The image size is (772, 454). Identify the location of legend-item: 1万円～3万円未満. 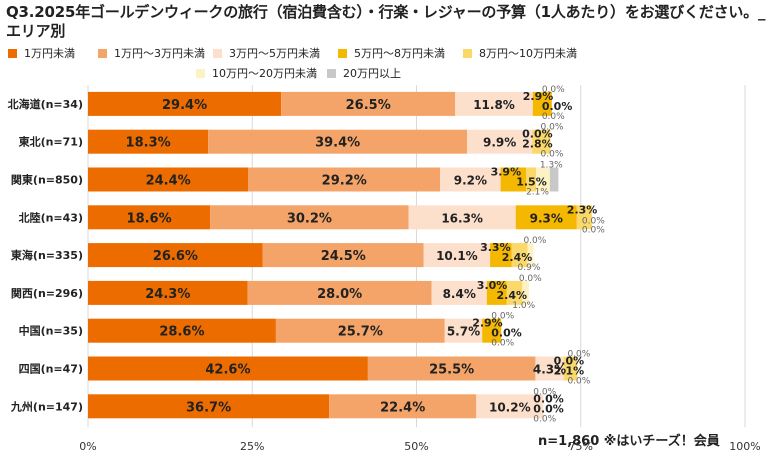
(151, 53).